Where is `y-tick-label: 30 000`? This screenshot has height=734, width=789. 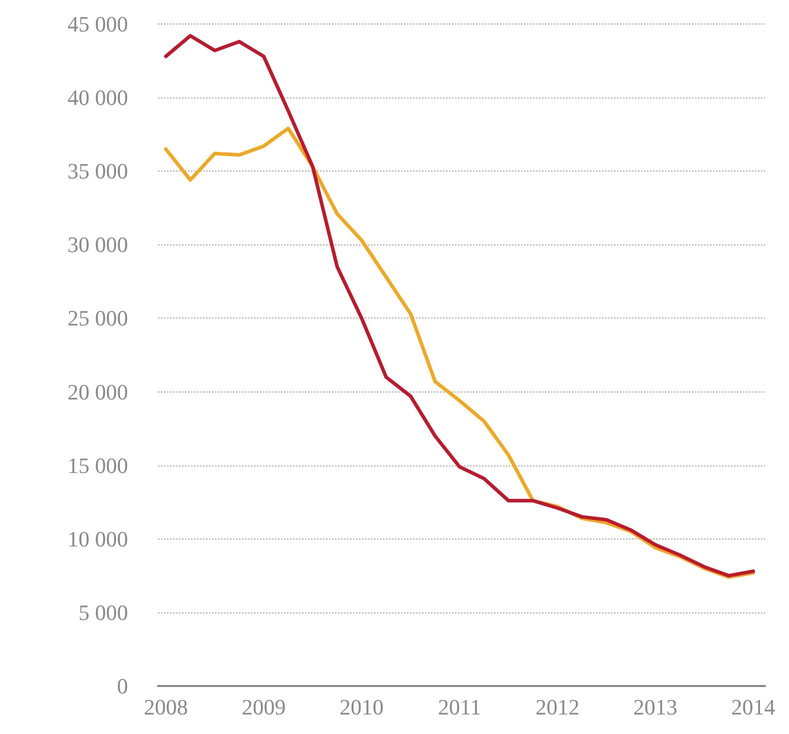
y-tick-label: 30 000 is located at coordinates (98, 245).